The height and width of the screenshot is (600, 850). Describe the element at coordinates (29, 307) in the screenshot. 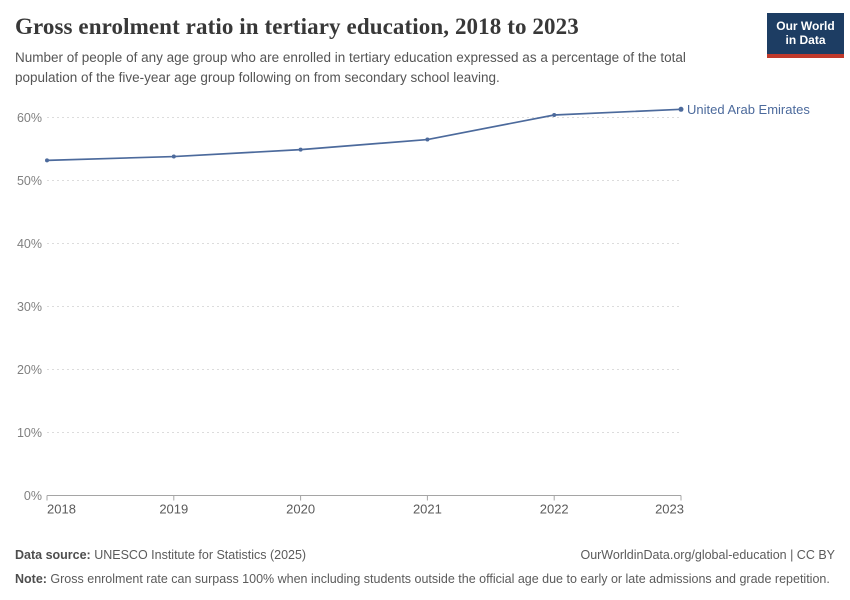

I see `y-axis-tick-label: 30%` at that location.